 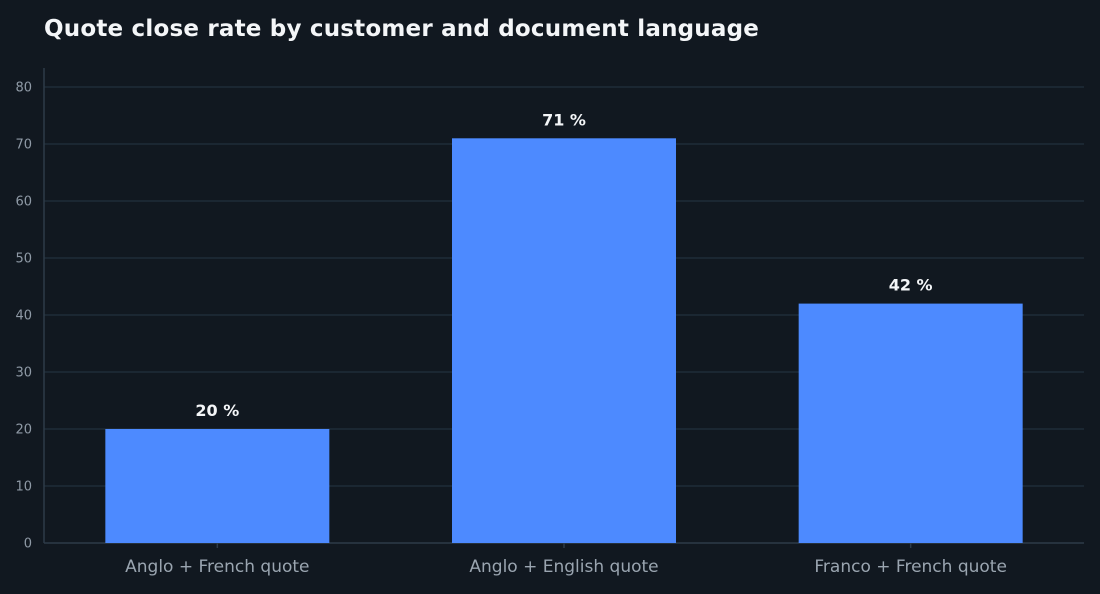 What do you see at coordinates (23, 259) in the screenshot?
I see `y-tick-label: 50` at bounding box center [23, 259].